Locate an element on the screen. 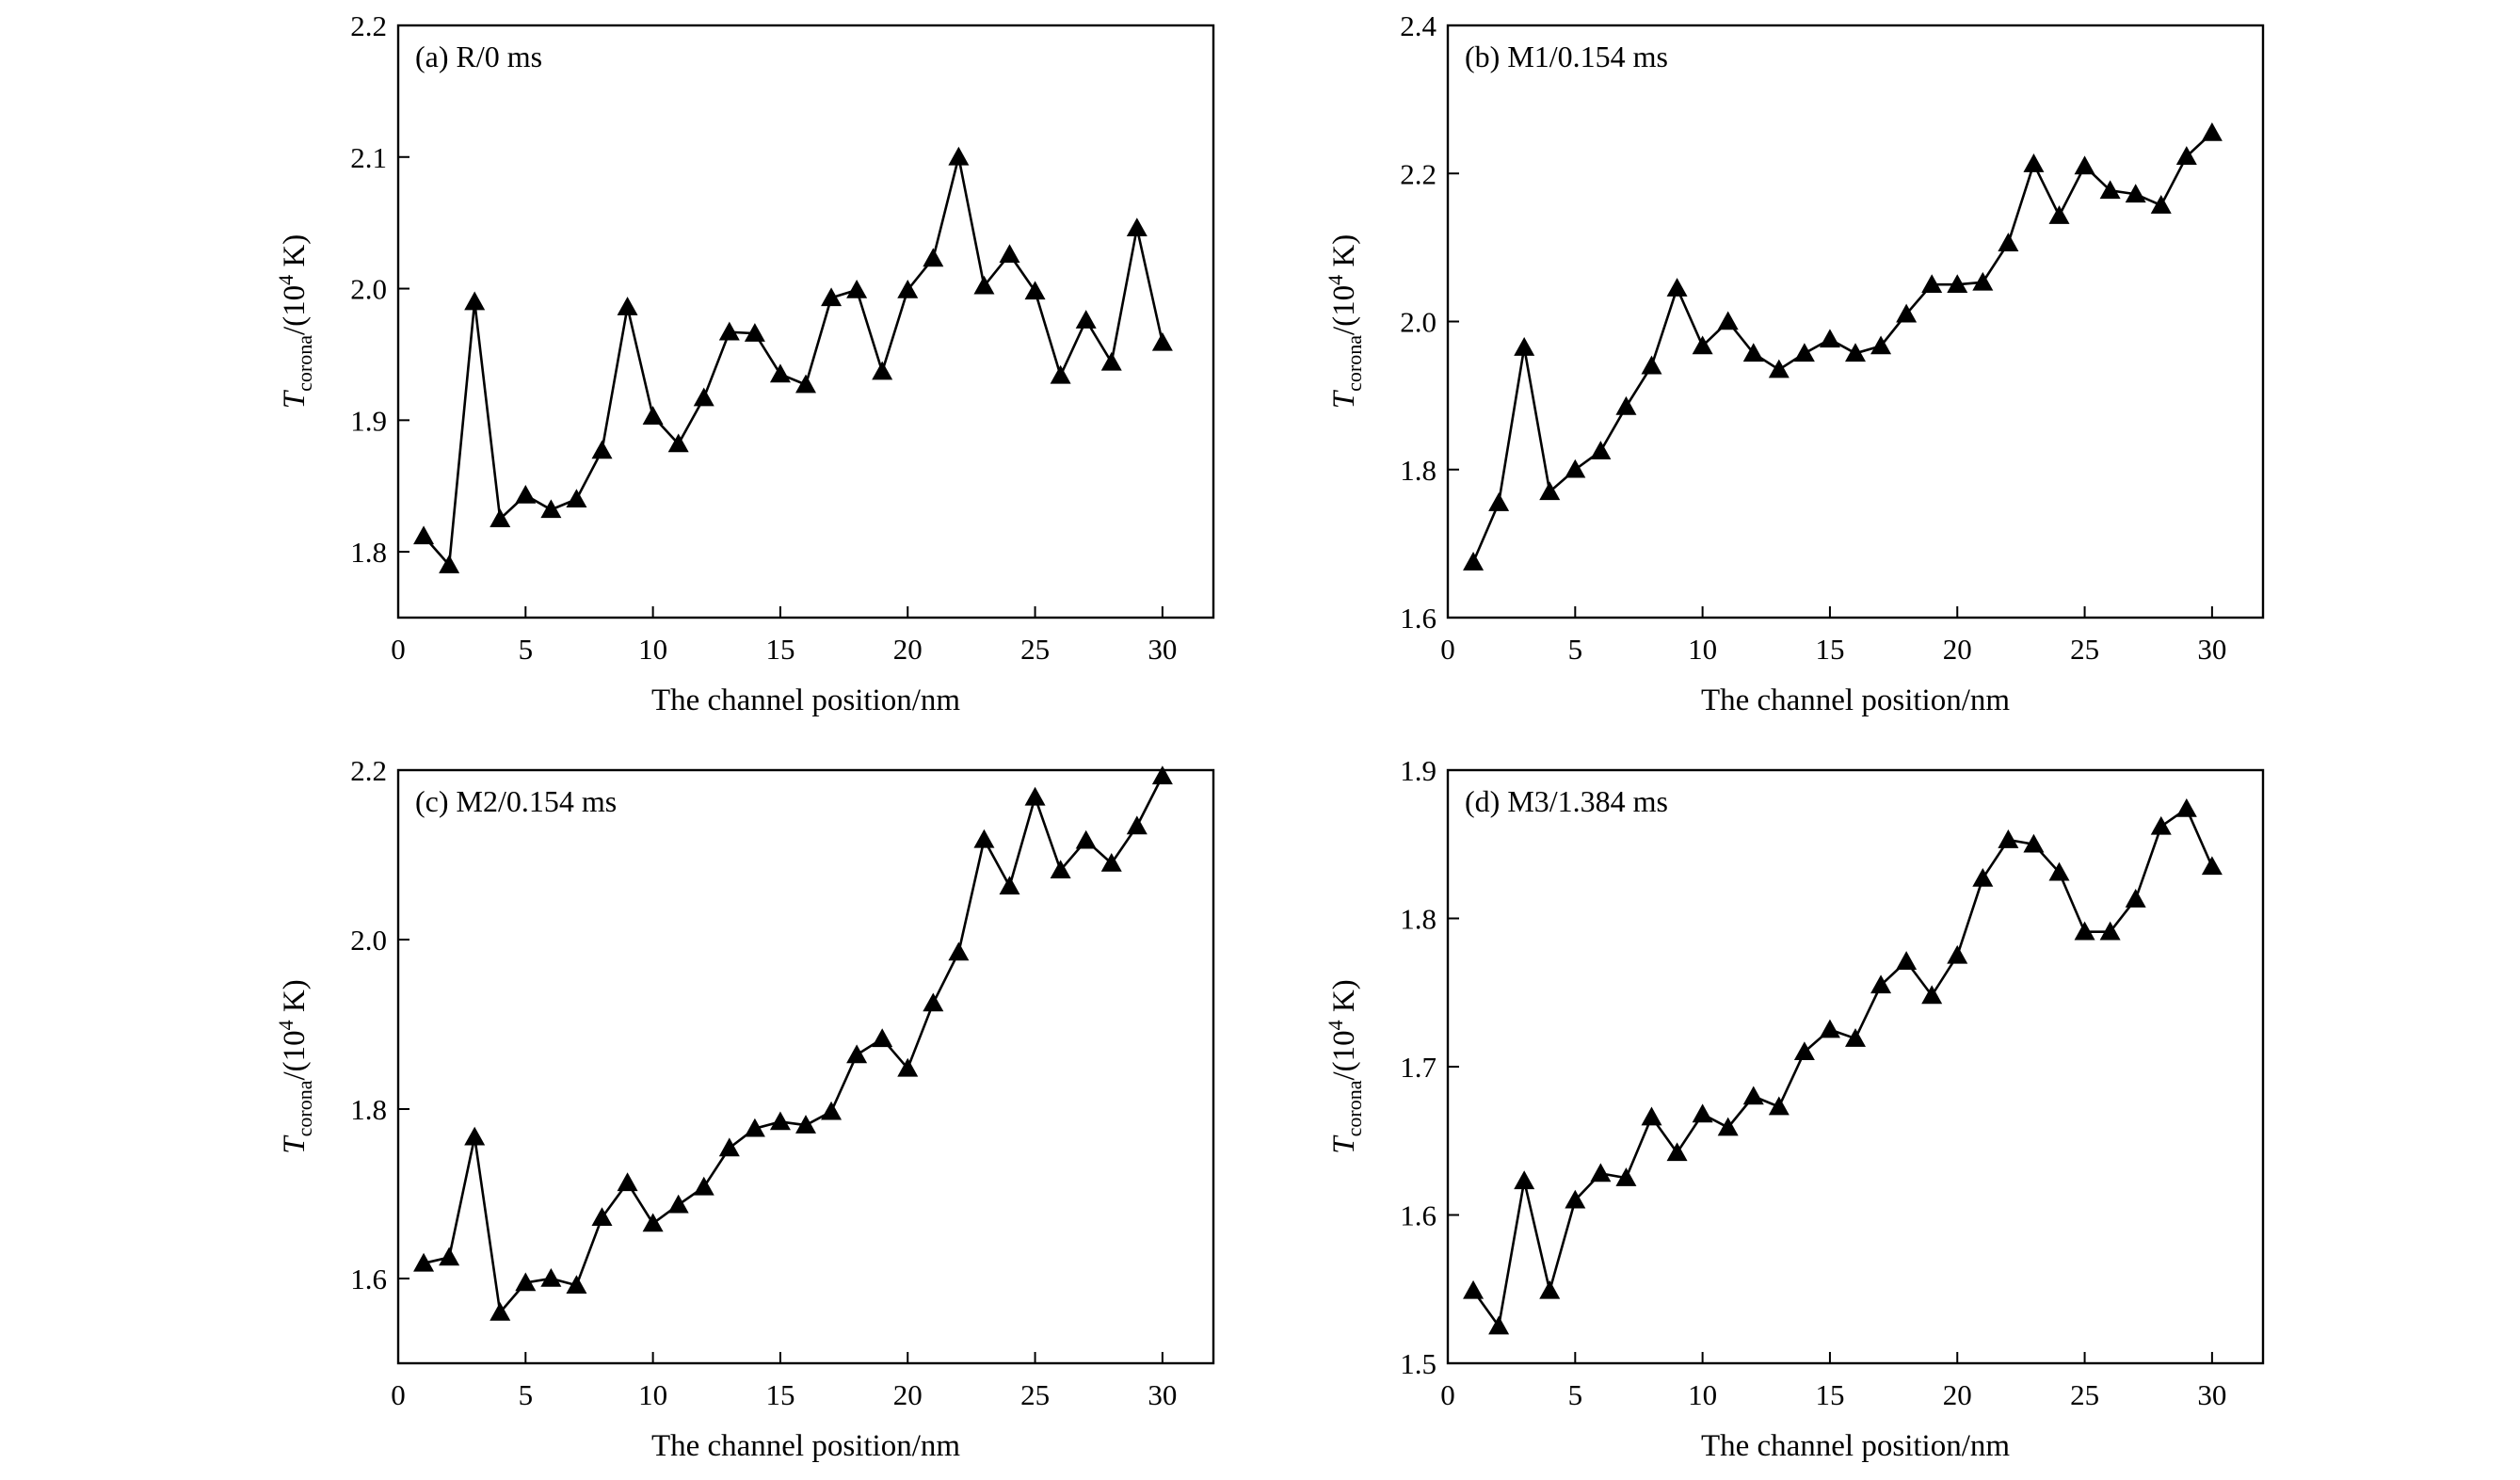  y-tick-label: 1.8 is located at coordinates (1418, 470).